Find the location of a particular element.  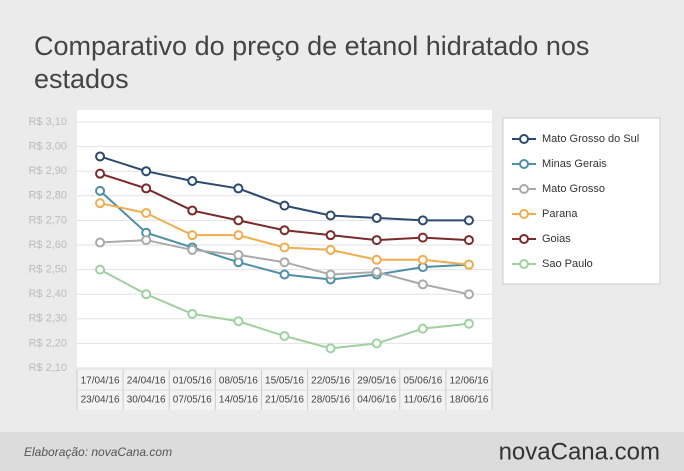

y-tick-label: R$ 2,50 is located at coordinates (47, 270).